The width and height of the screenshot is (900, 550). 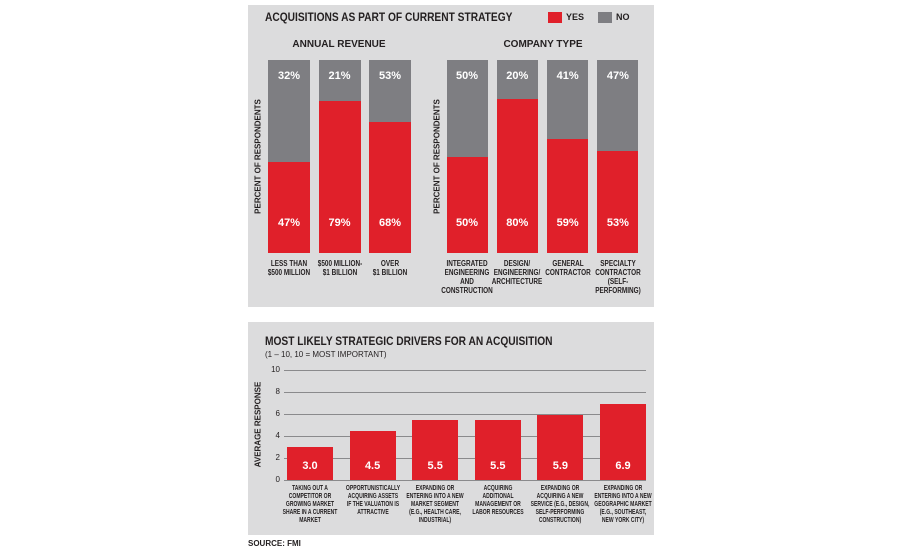 I want to click on value-label: 4.5, so click(x=372, y=466).